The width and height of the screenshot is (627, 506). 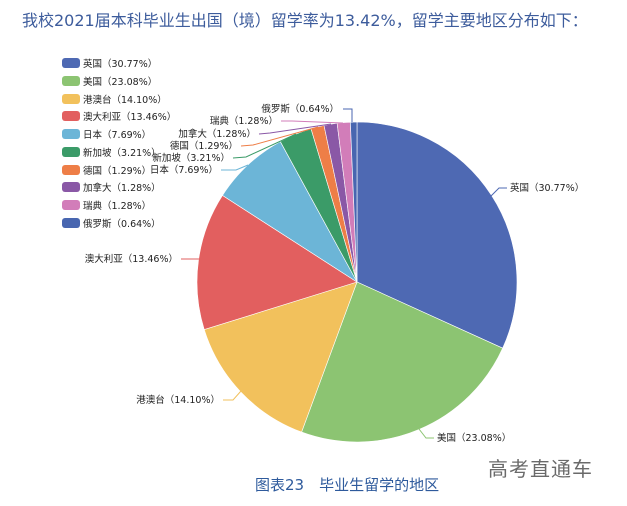 I want to click on legend-item-japan: 日本（7.69%）, so click(x=107, y=134).